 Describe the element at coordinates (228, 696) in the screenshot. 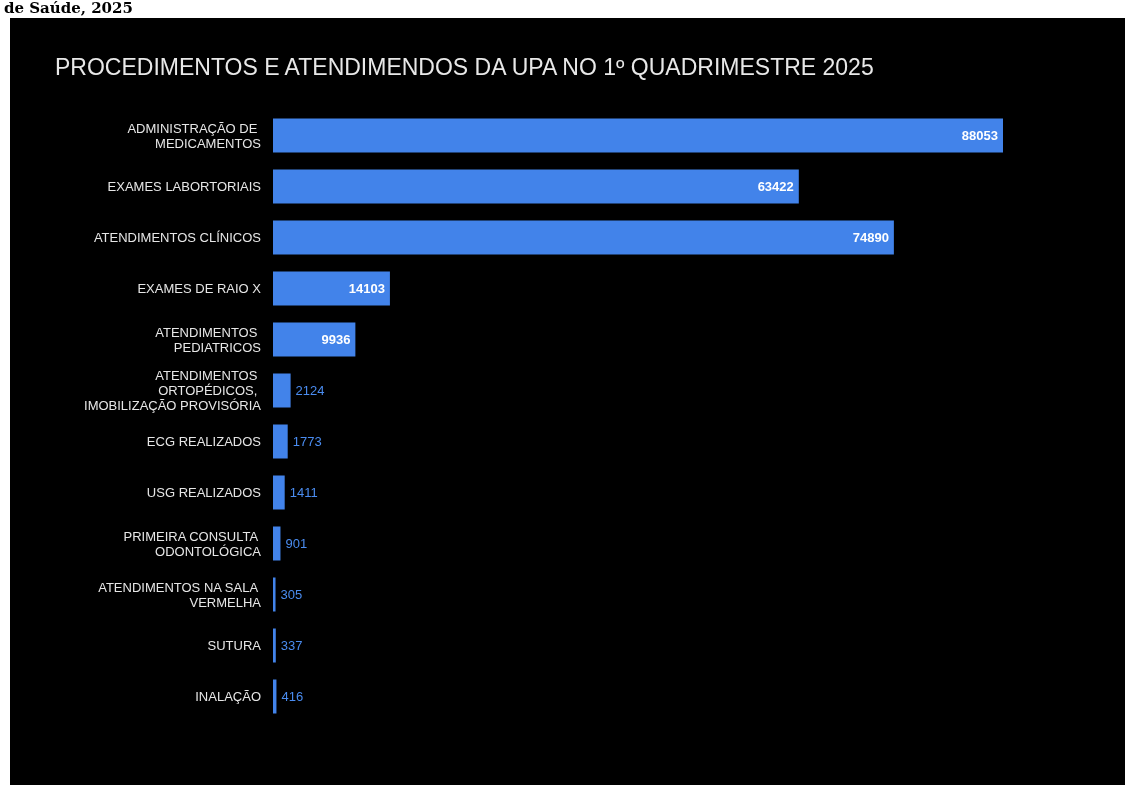

I see `y-tick-label: INALAÇÃO` at that location.